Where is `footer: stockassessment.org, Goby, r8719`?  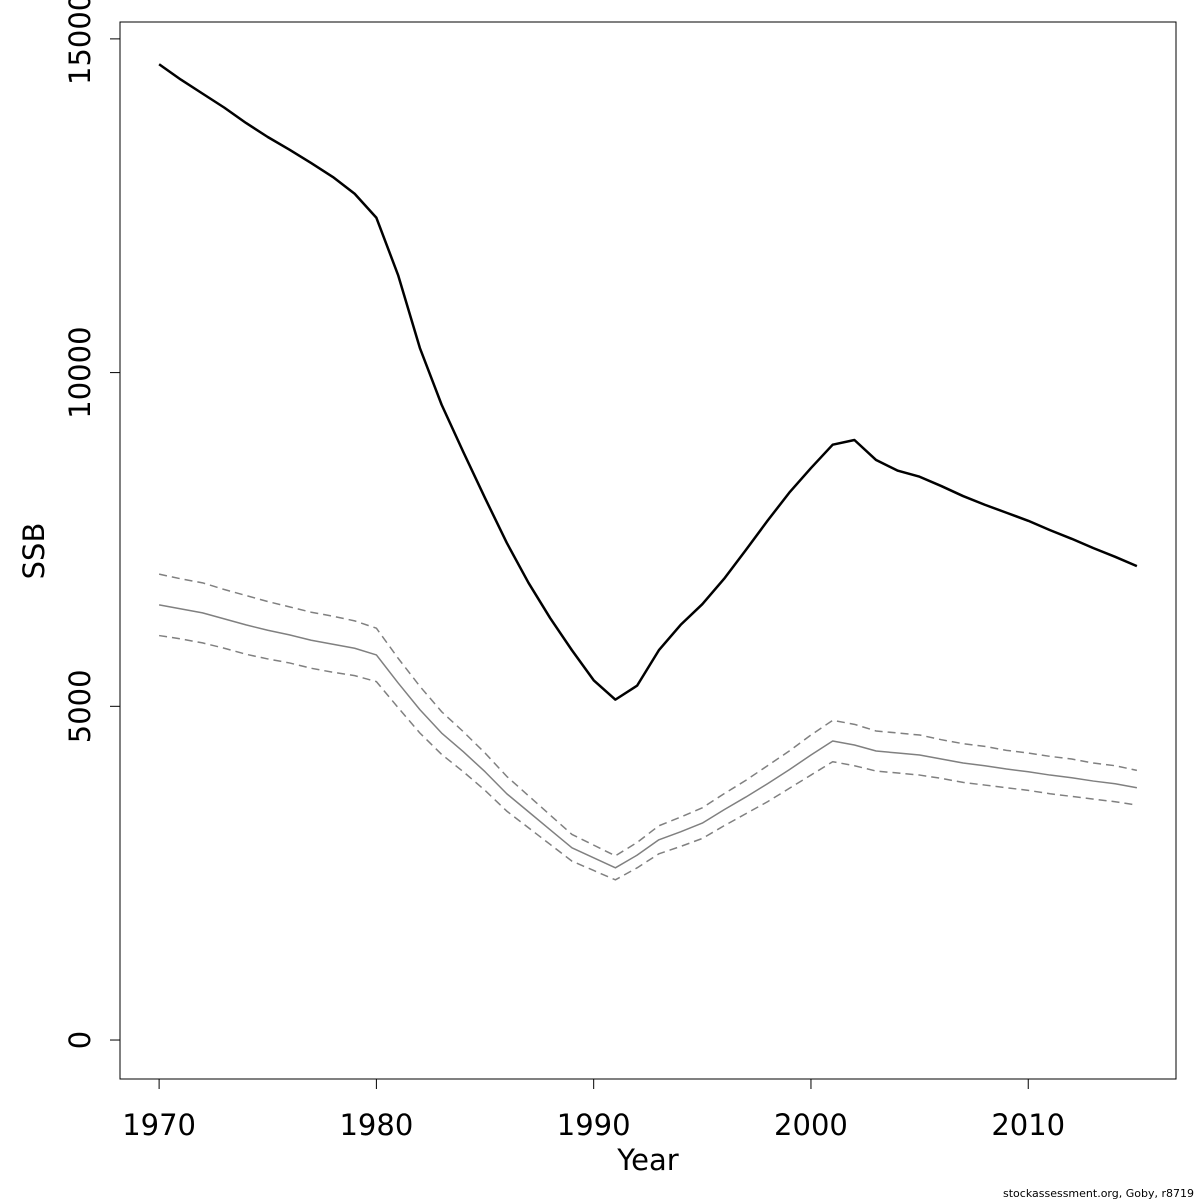 footer: stockassessment.org, Goby, r8719 is located at coordinates (1098, 1193).